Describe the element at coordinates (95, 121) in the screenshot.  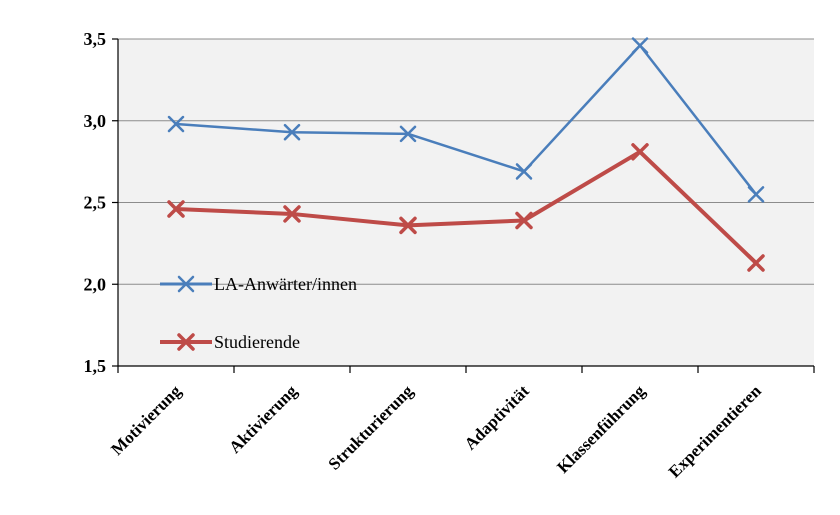
I see `y-tick-label: 3,0` at that location.